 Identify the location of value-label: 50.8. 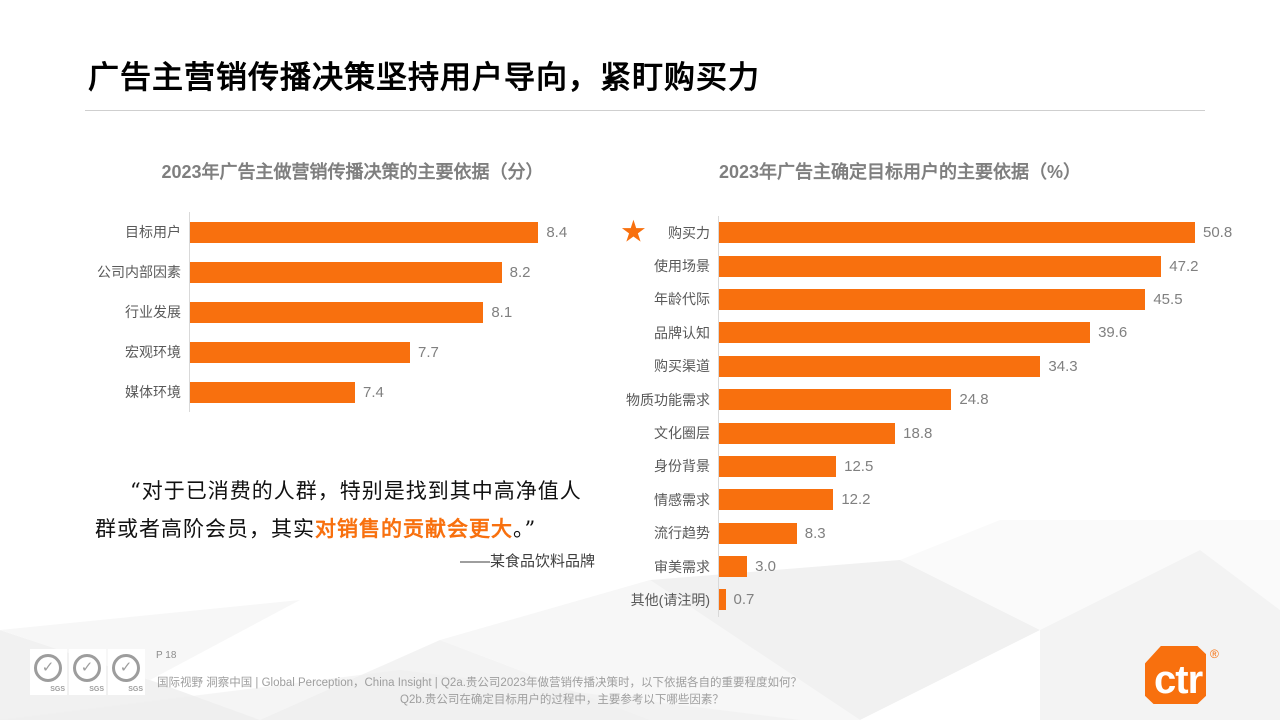
(1218, 233).